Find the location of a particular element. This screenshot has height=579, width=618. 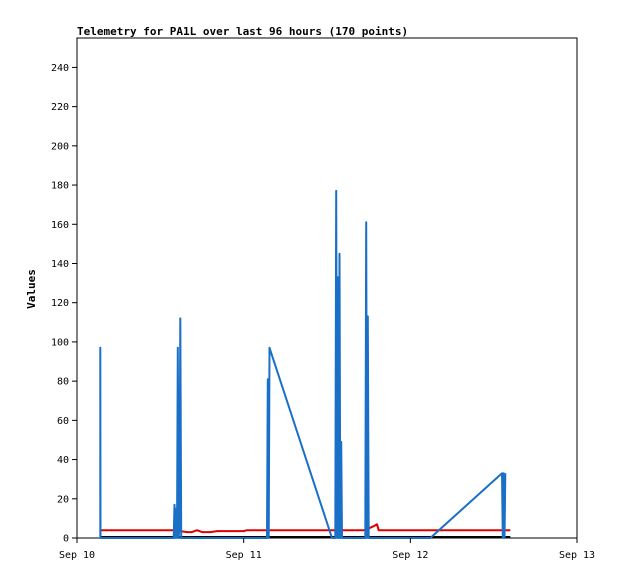

y-tick-label: 0 is located at coordinates (66, 539).